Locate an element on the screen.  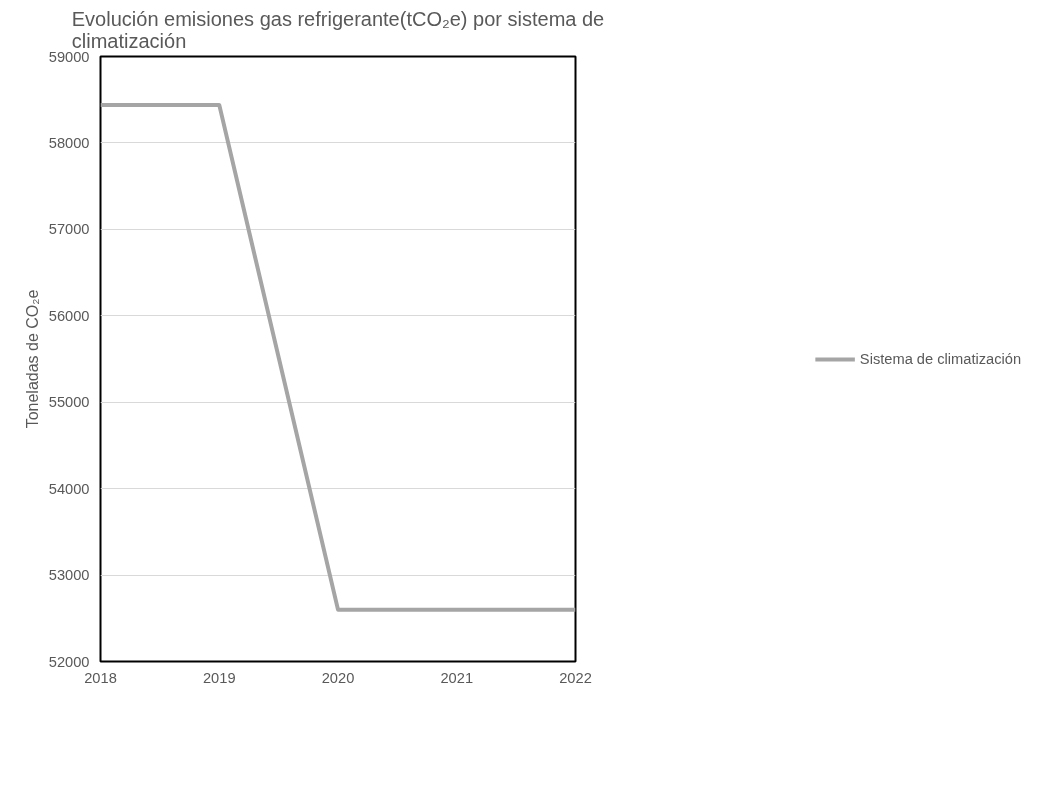
y-tick-label: 58000 is located at coordinates (69, 142).